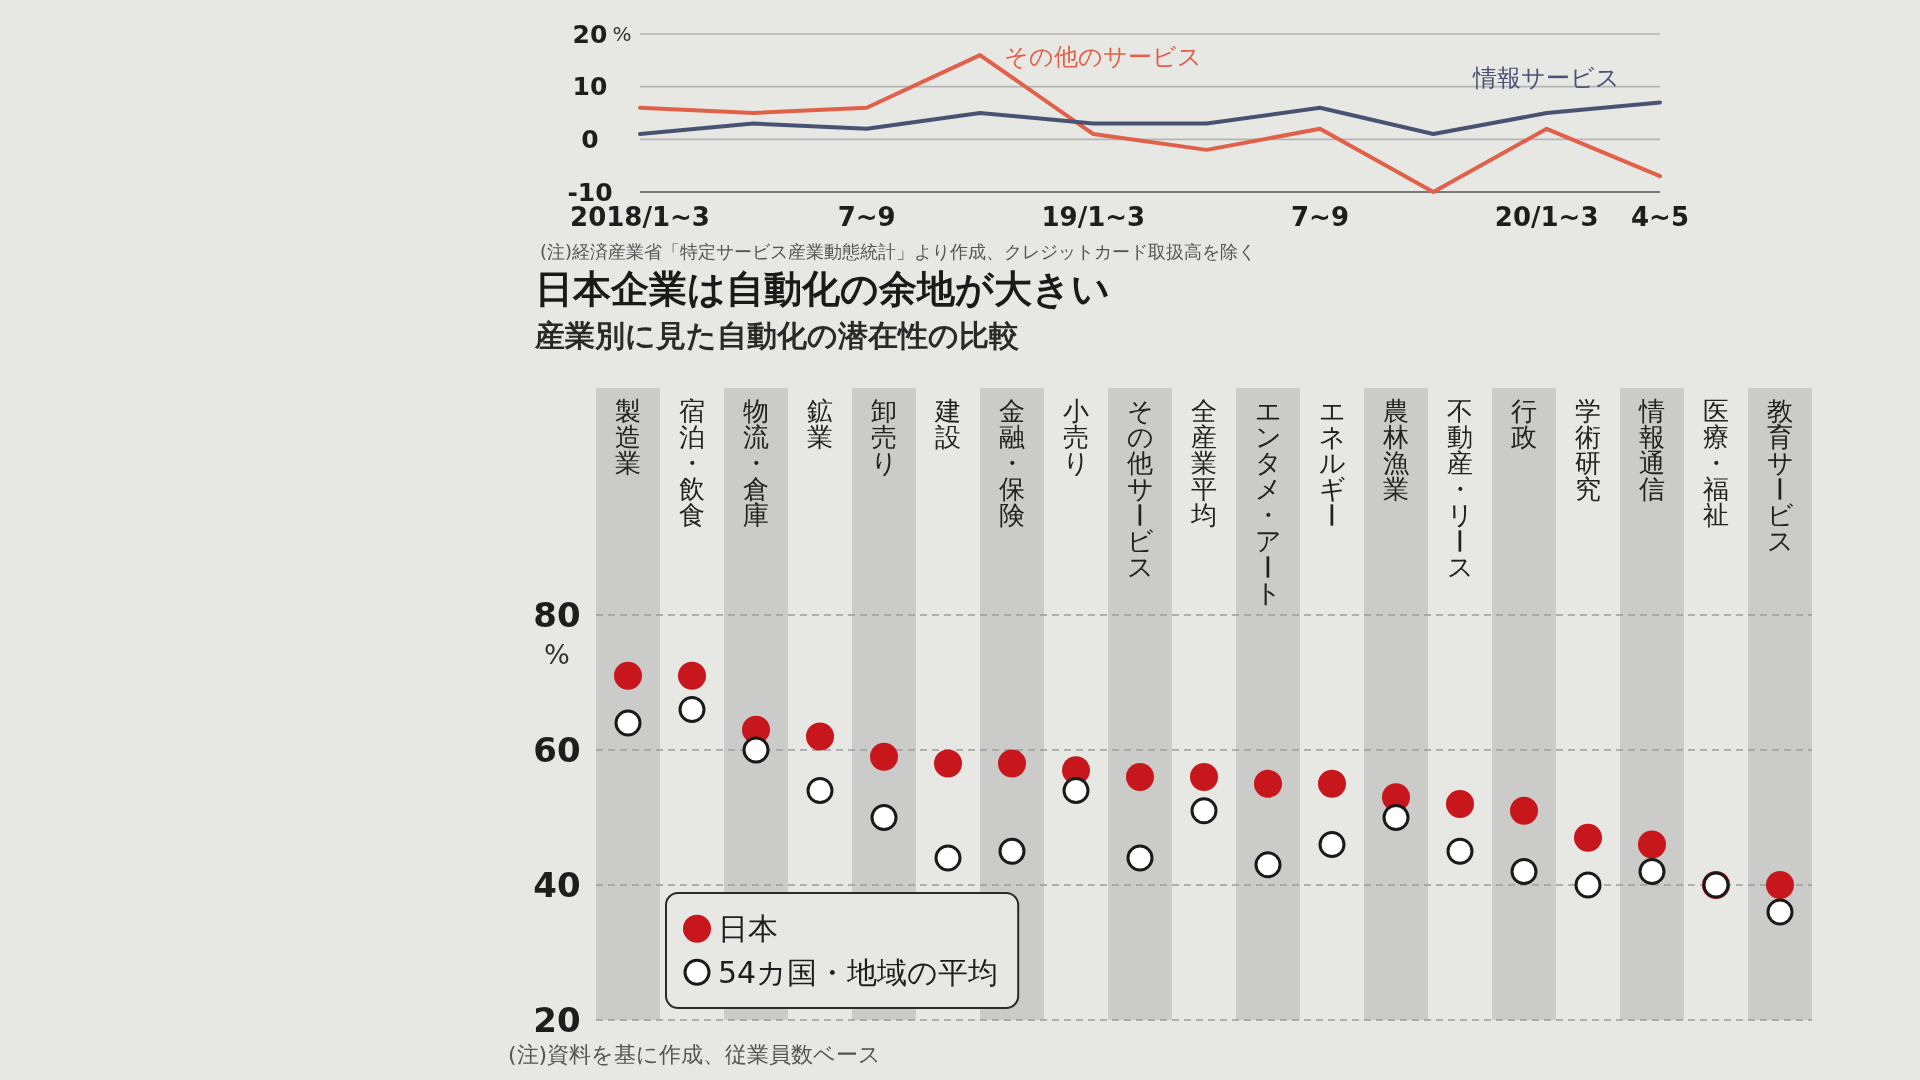  Describe the element at coordinates (820, 424) in the screenshot. I see `x-tick-label: 鉱業` at that location.